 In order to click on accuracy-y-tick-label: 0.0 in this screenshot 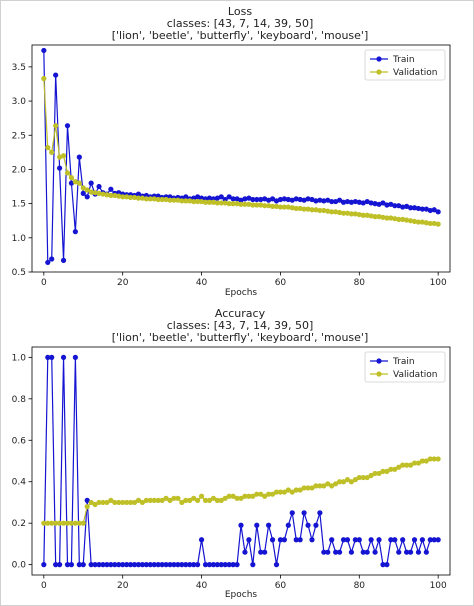, I will do `click(19, 566)`.